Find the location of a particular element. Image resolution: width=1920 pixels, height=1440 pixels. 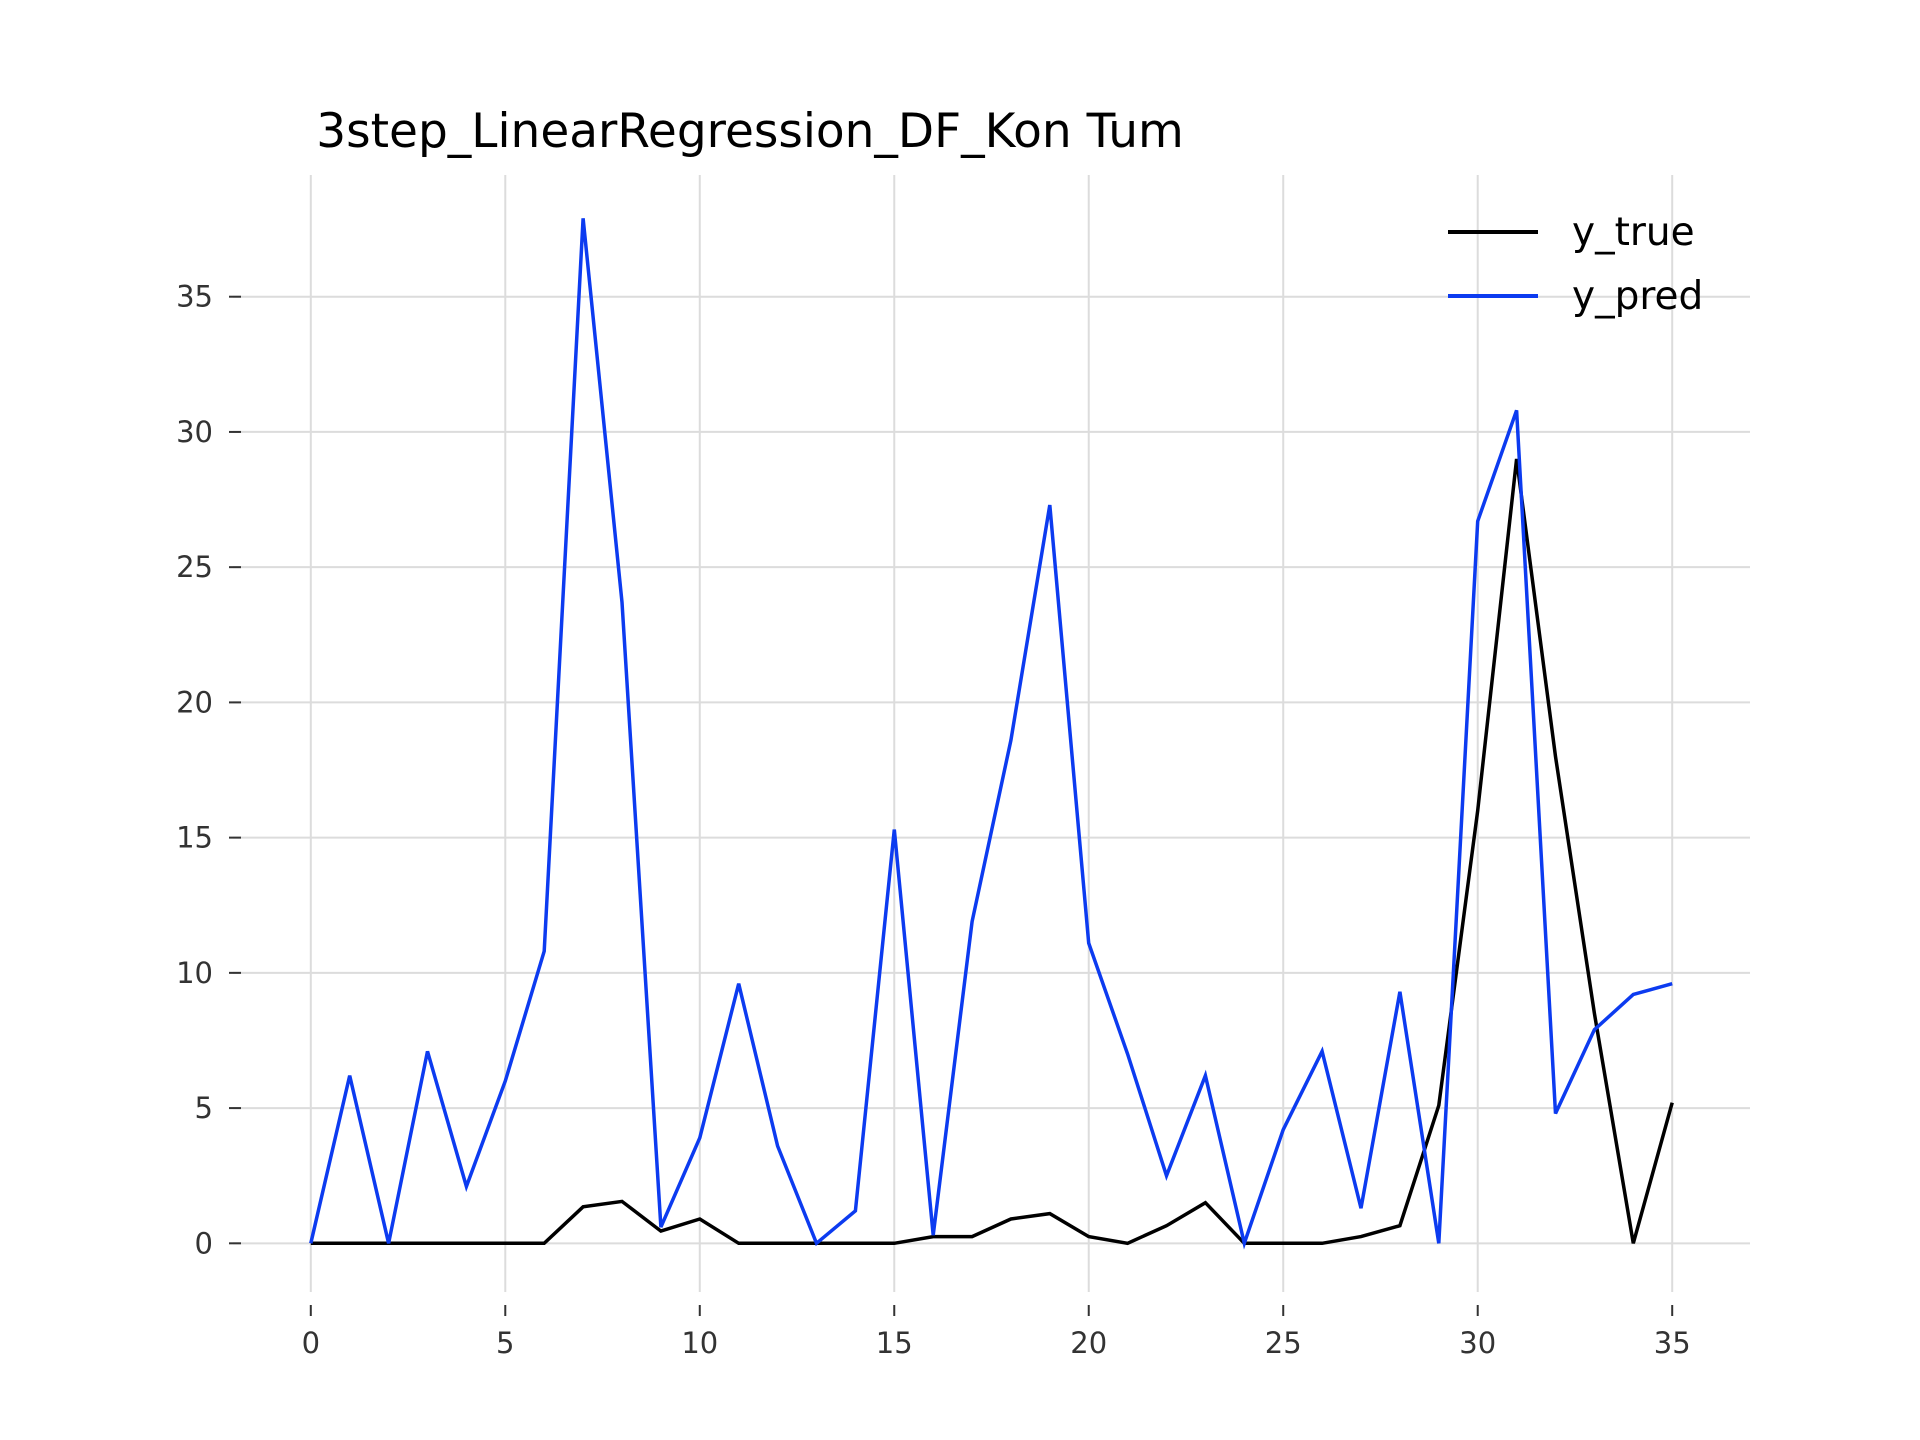

x-axis: 0 5 10 15 20 25 30 35 is located at coordinates (996, 1332).